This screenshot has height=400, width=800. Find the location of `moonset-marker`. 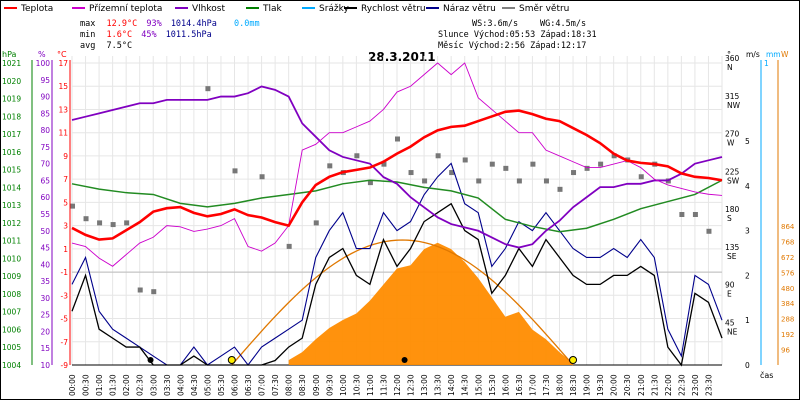

moonset-marker is located at coordinates (404, 360).